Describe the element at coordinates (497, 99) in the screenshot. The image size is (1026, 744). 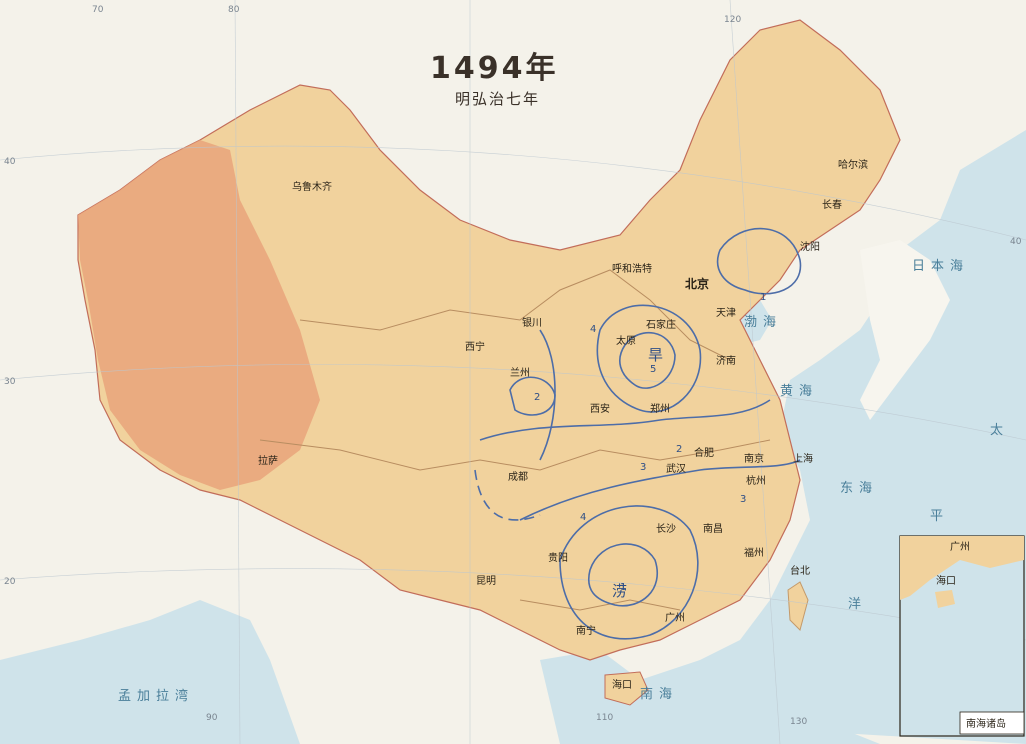
I see `map-subtitle: 明弘治七年` at that location.